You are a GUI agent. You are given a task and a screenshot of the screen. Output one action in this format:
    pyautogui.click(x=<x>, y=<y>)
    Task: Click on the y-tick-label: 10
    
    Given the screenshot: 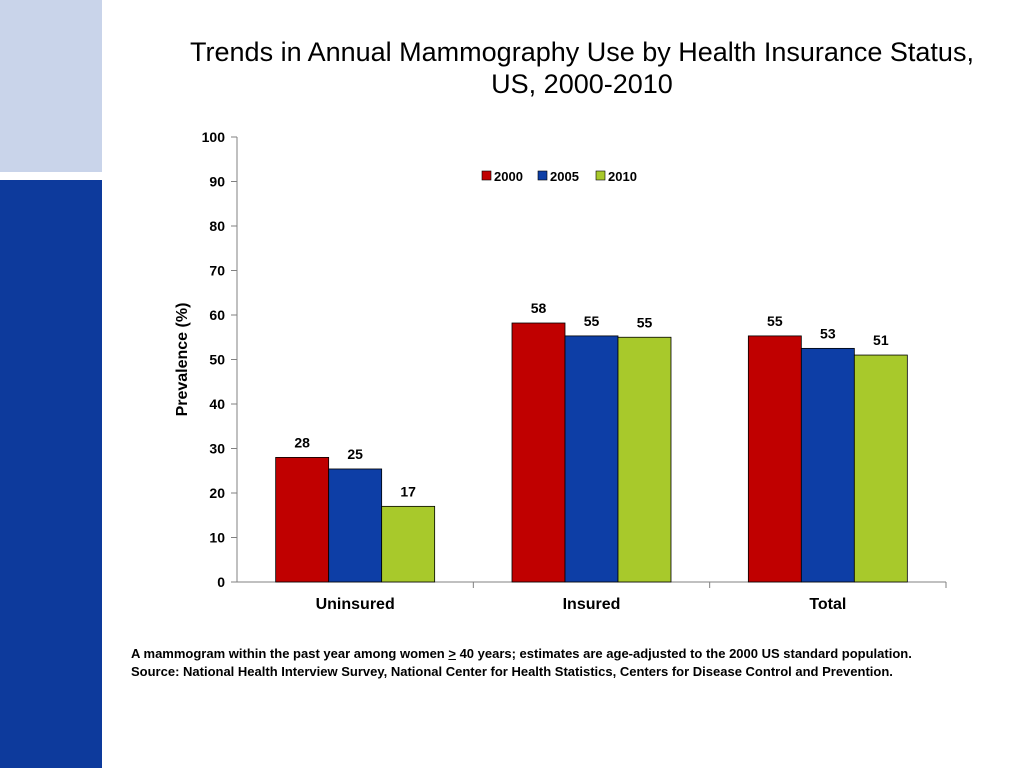 What is the action you would take?
    pyautogui.click(x=217, y=538)
    